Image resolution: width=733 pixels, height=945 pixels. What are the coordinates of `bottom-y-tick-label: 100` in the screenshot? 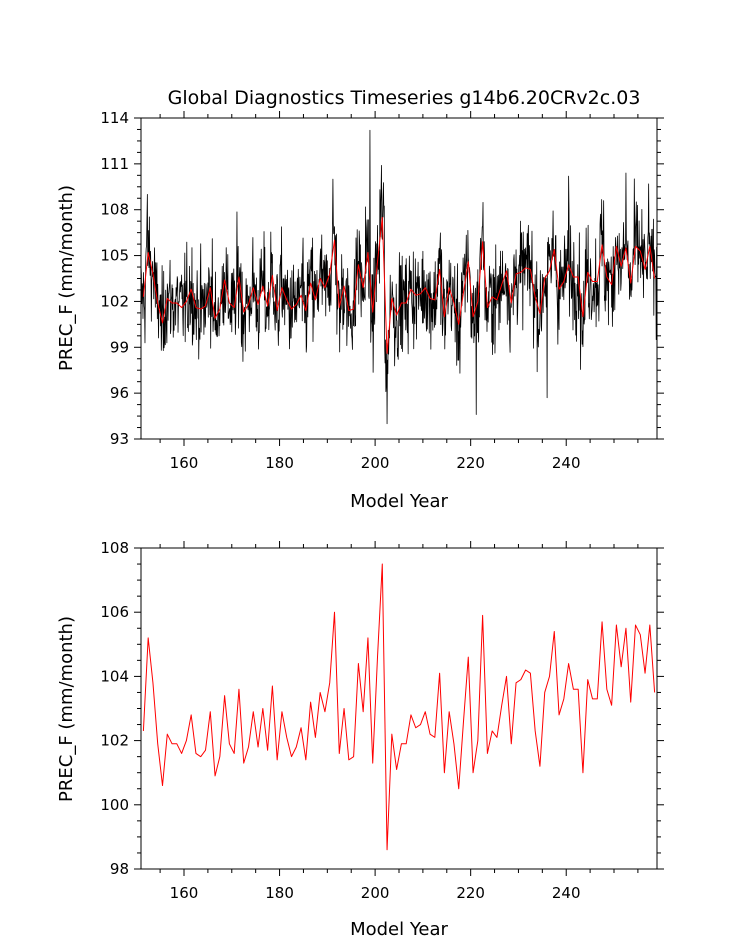 It's located at (114, 805).